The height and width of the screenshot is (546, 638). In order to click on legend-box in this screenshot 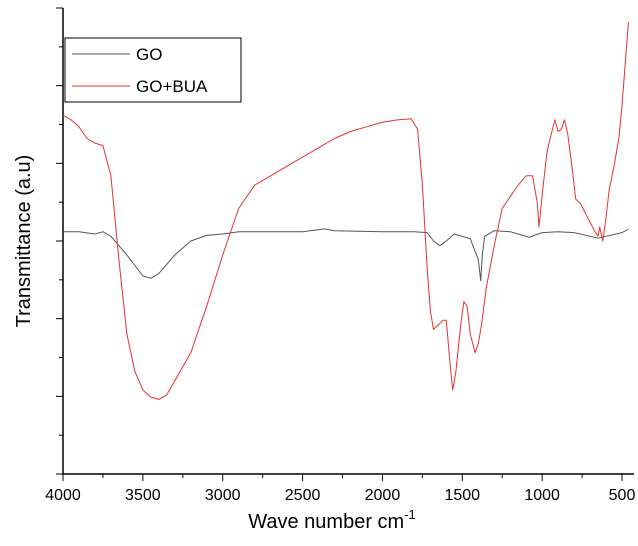, I will do `click(153, 70)`.